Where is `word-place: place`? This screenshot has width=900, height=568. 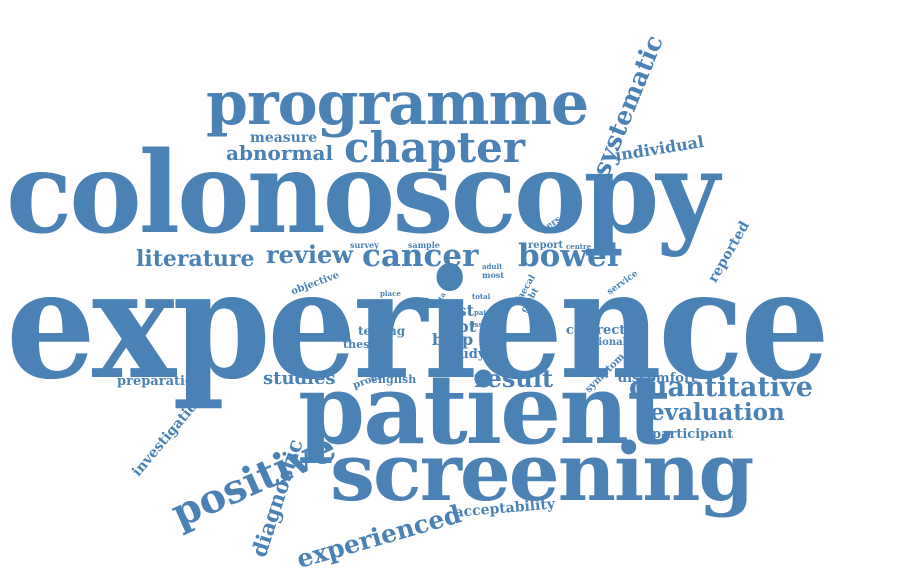 word-place: place is located at coordinates (390, 293).